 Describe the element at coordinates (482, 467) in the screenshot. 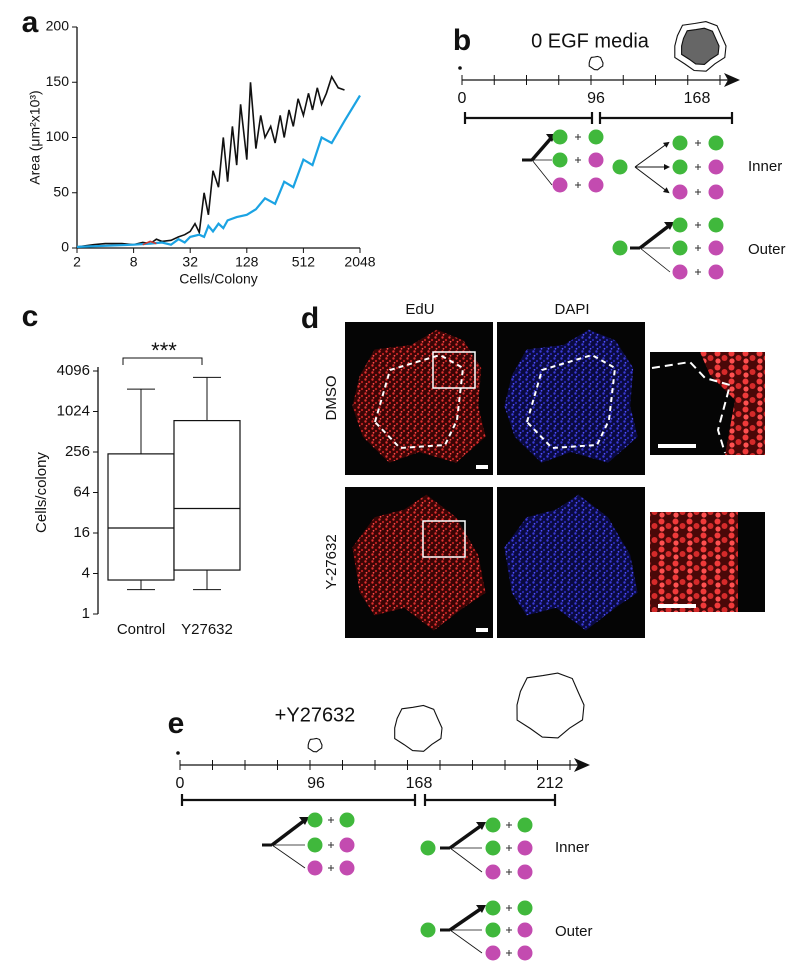

I see `scale-bar` at that location.